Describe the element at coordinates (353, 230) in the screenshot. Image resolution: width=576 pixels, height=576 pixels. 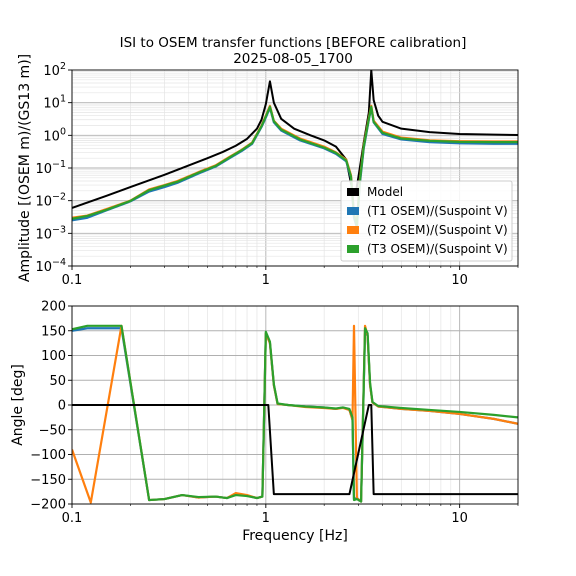
I see `legend-swatch-t2-osem-suspoint-v` at that location.